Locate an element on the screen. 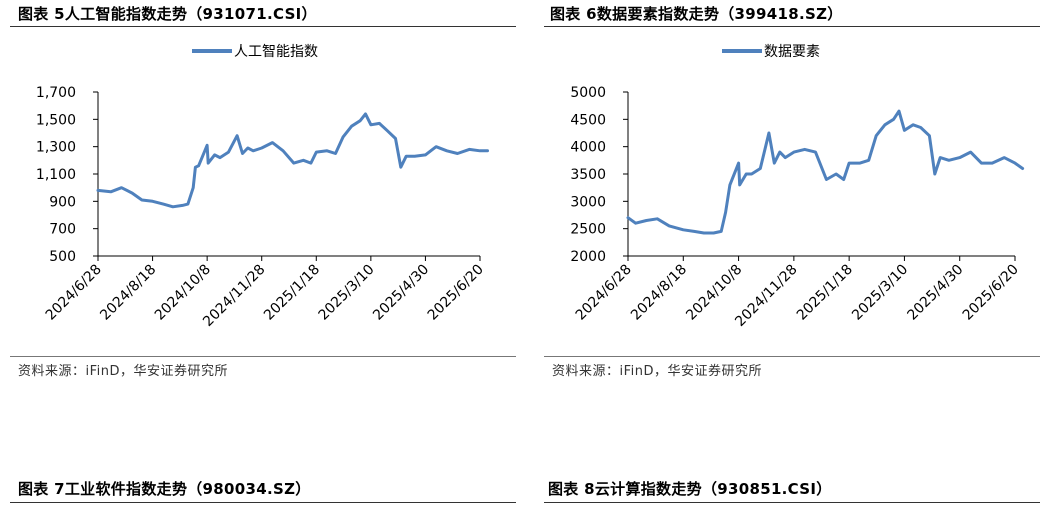 The width and height of the screenshot is (1048, 512). y-tick-label: 3000 is located at coordinates (588, 202).